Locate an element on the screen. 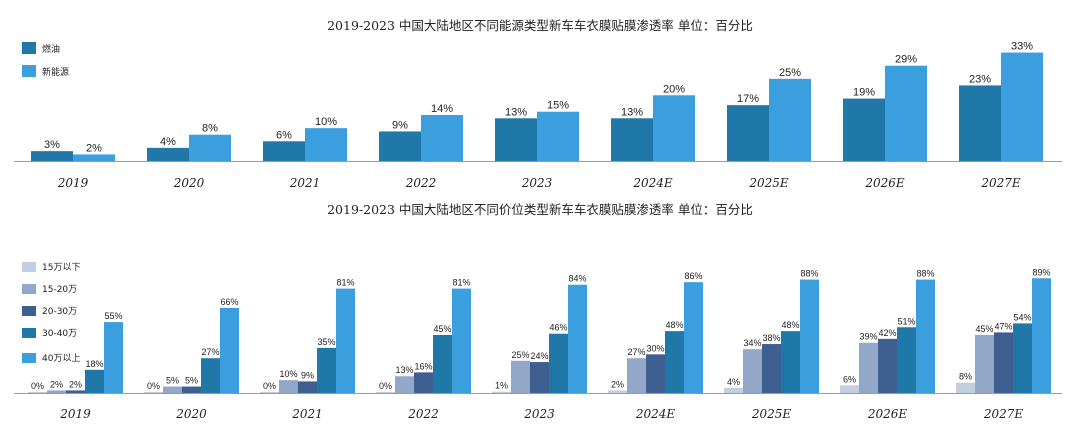 This screenshot has height=427, width=1080. legend-label-15万以下: 15万以下 is located at coordinates (61, 268).